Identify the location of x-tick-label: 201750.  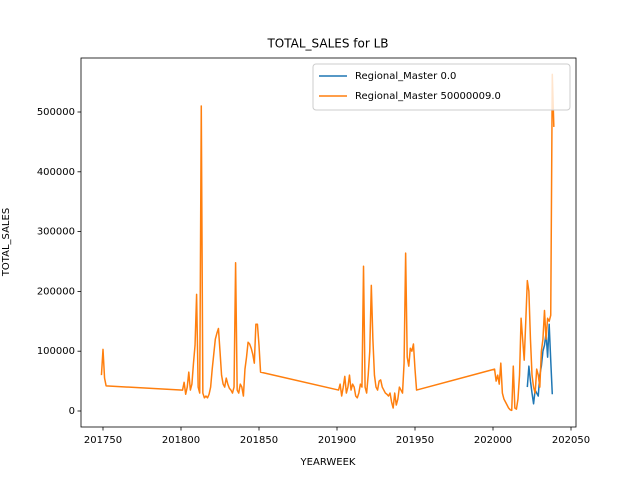
(103, 440).